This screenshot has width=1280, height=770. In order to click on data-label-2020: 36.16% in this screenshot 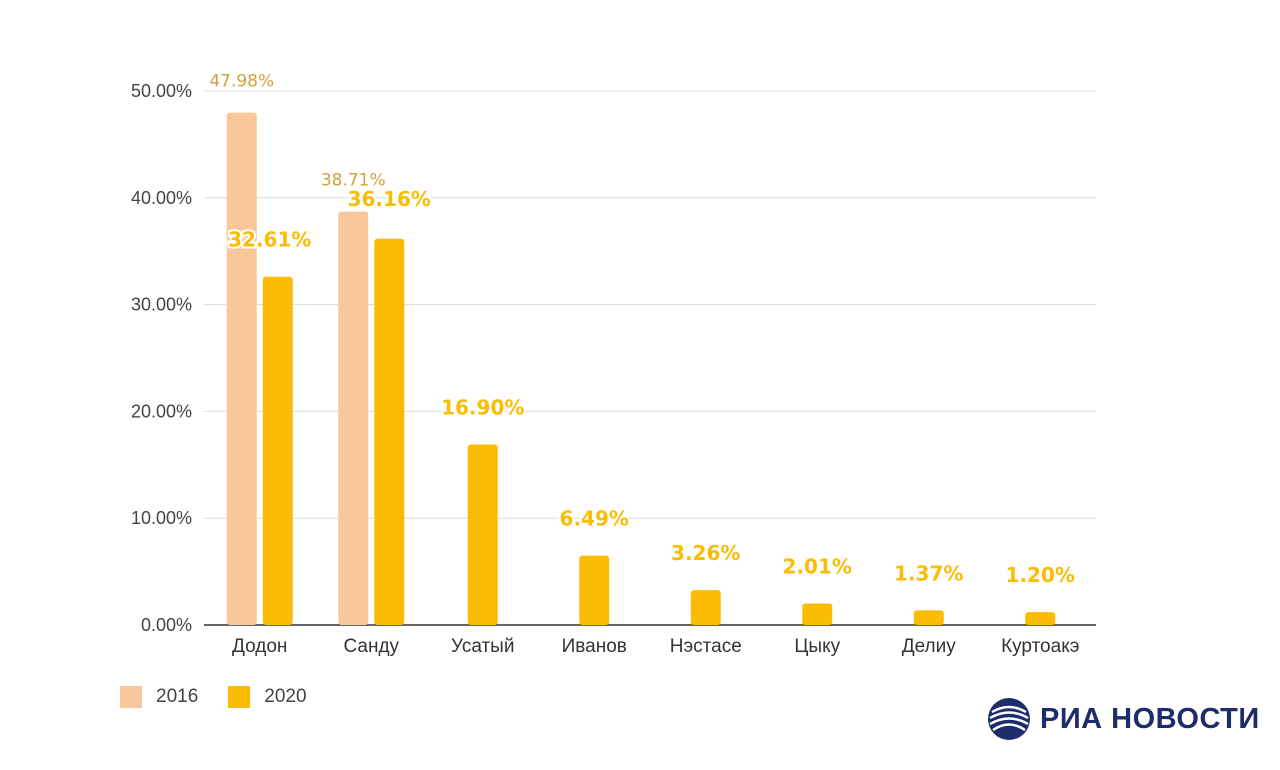, I will do `click(389, 199)`.